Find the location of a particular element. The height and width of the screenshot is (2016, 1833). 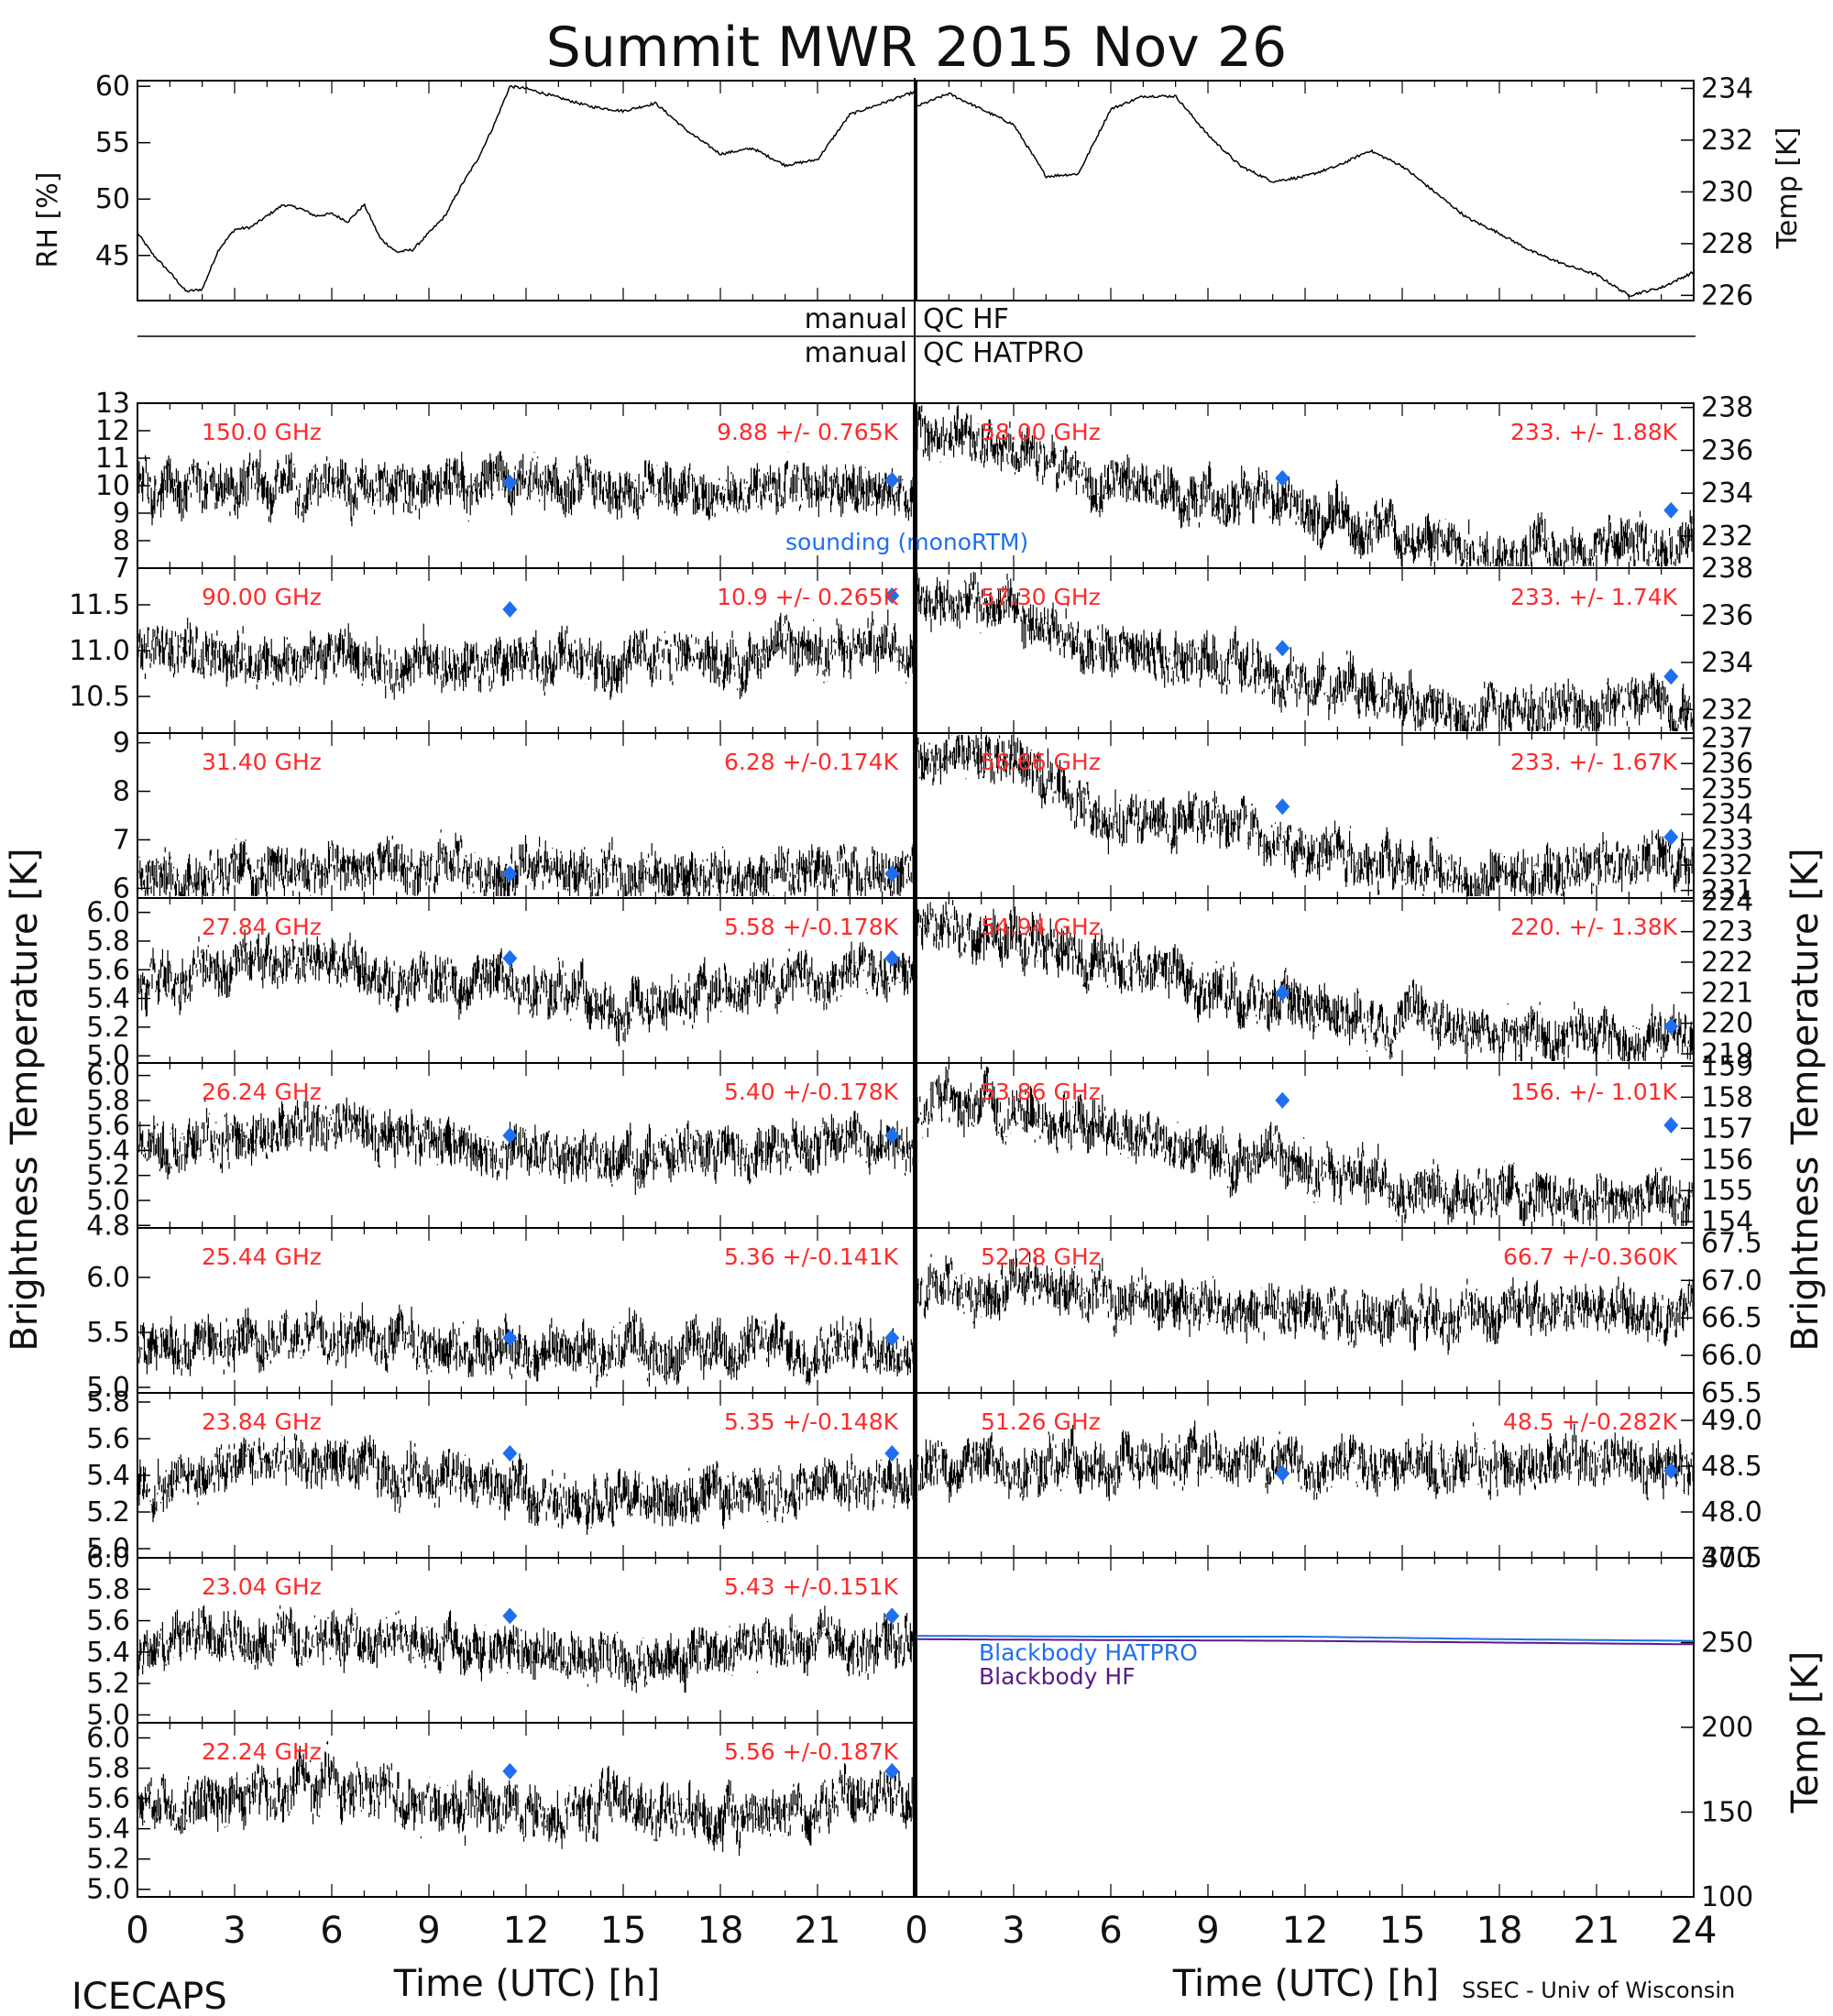

xtick-left: 18 is located at coordinates (720, 1931).